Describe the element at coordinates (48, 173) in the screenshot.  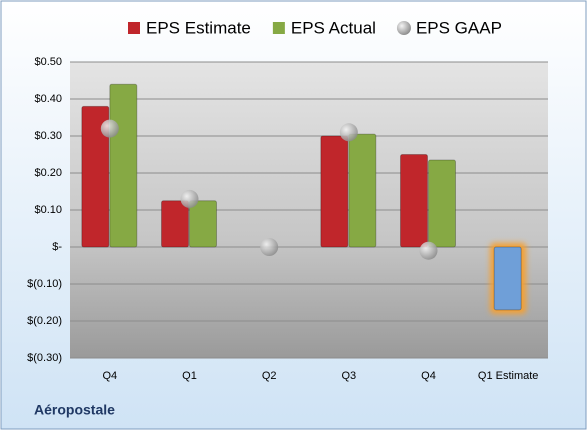
I see `y-tick-label: $0.20` at that location.